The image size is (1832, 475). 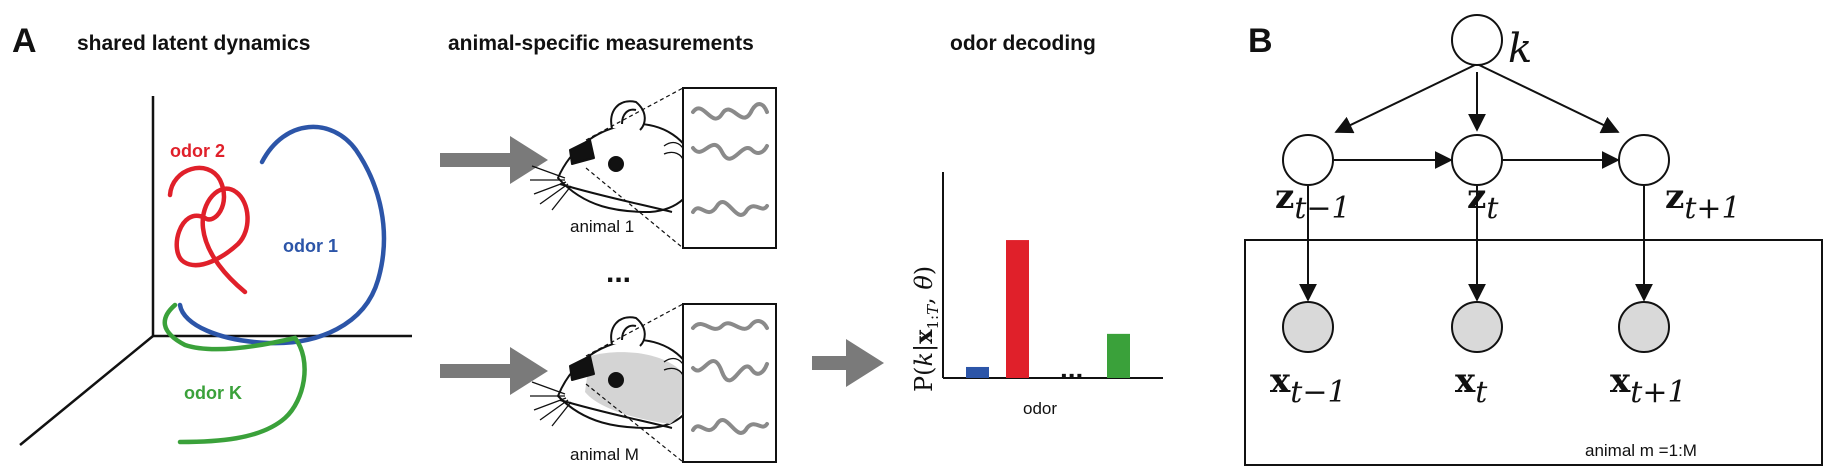 What do you see at coordinates (1260, 41) in the screenshot?
I see `panel-b-letter: B` at bounding box center [1260, 41].